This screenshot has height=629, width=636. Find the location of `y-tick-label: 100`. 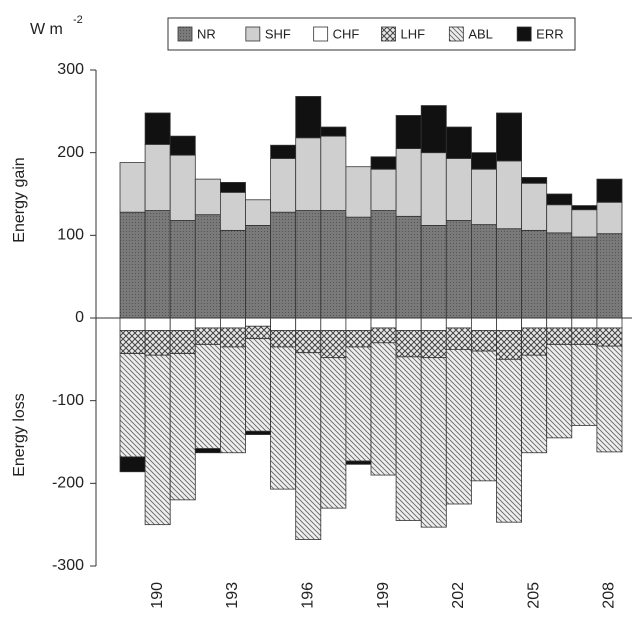

y-tick-label: 100 is located at coordinates (70, 235).